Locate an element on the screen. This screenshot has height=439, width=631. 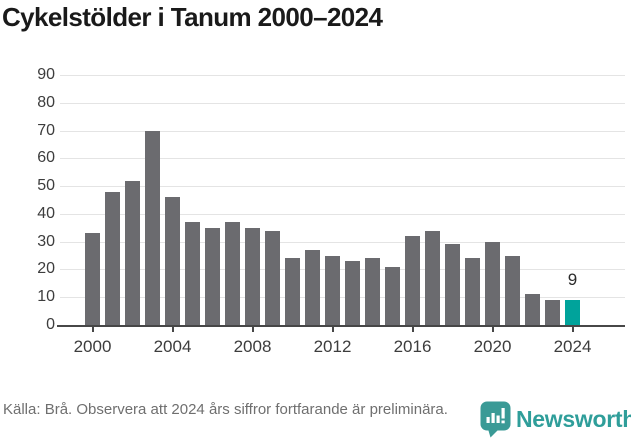
bar-2009 is located at coordinates (272, 277).